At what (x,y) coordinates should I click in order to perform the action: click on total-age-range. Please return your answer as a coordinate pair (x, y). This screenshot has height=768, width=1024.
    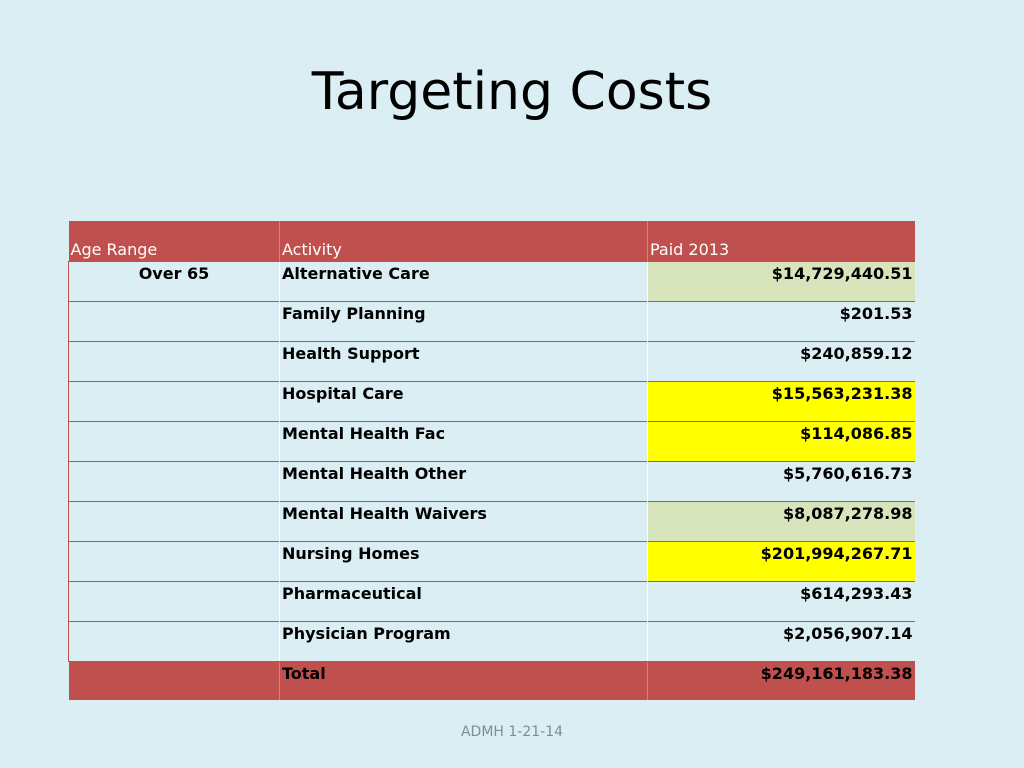
    Looking at the image, I should click on (174, 680).